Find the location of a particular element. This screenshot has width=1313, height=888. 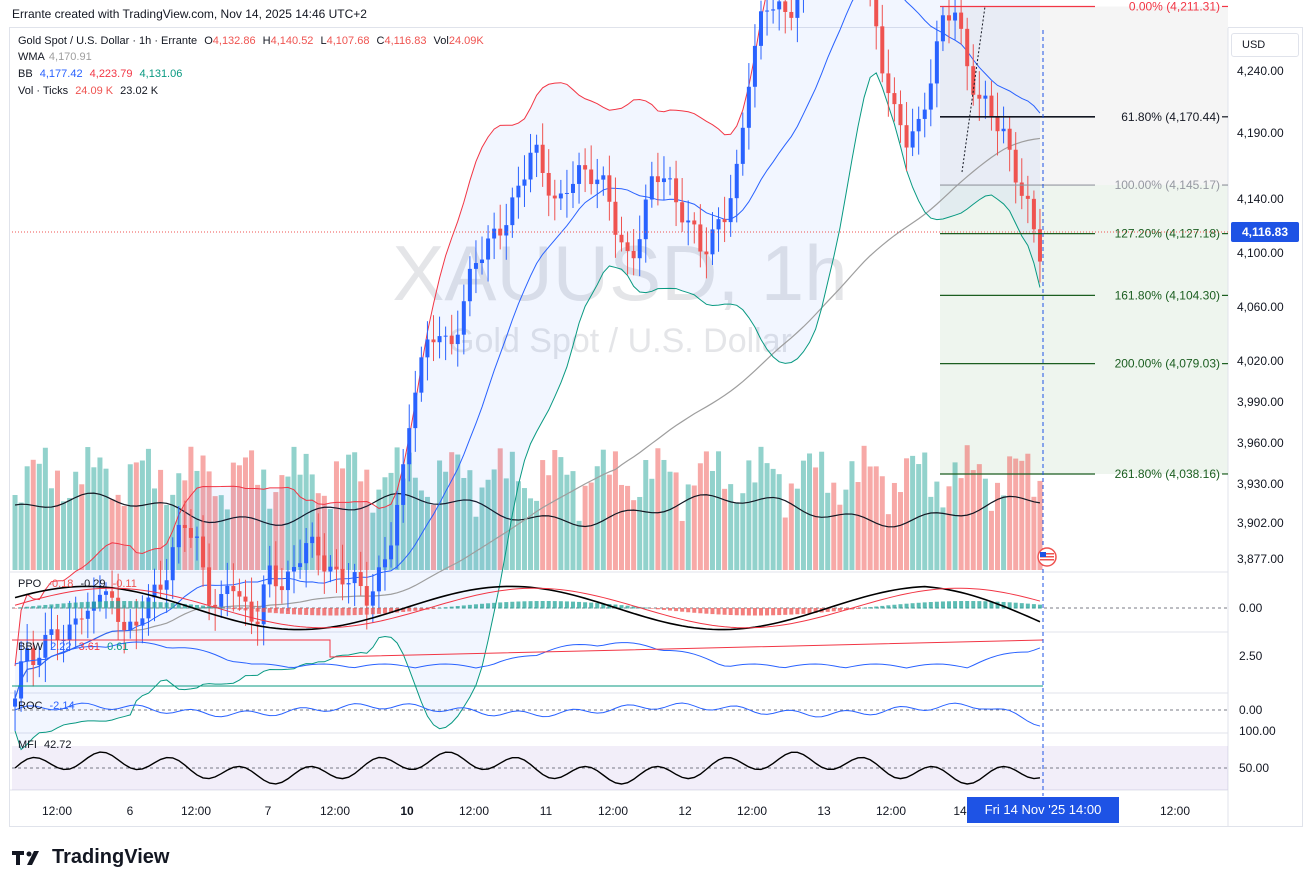

mfi-v1: 42.72 is located at coordinates (58, 745).